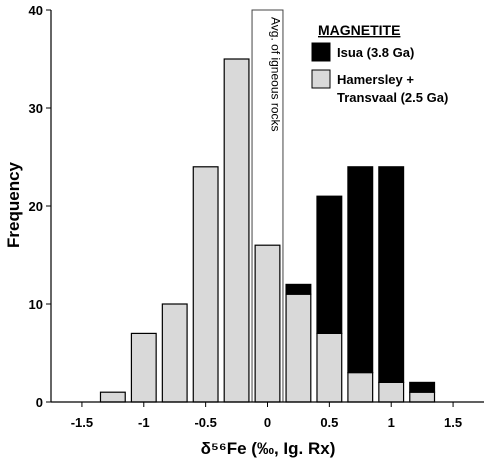  Describe the element at coordinates (375, 79) in the screenshot. I see `legend-label-hamersley-line1: Hamersley +` at that location.